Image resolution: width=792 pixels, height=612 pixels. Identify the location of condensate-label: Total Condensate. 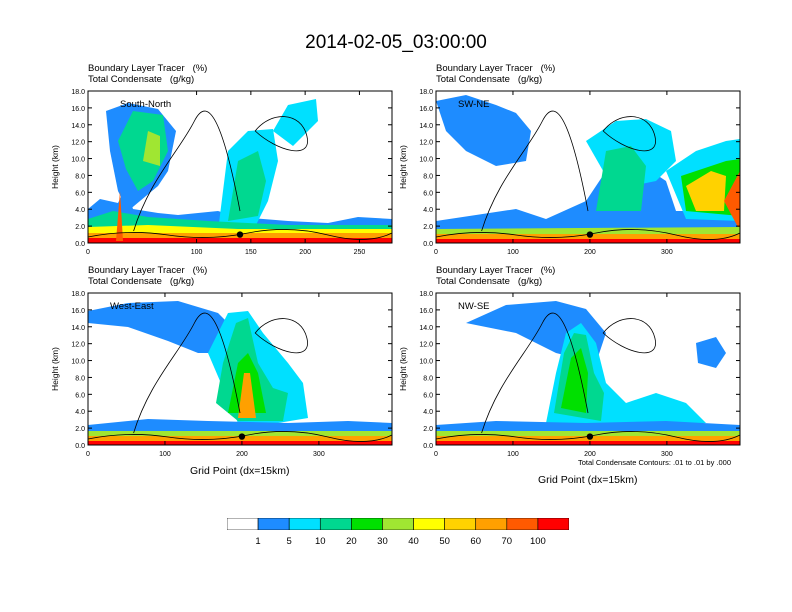
(125, 281).